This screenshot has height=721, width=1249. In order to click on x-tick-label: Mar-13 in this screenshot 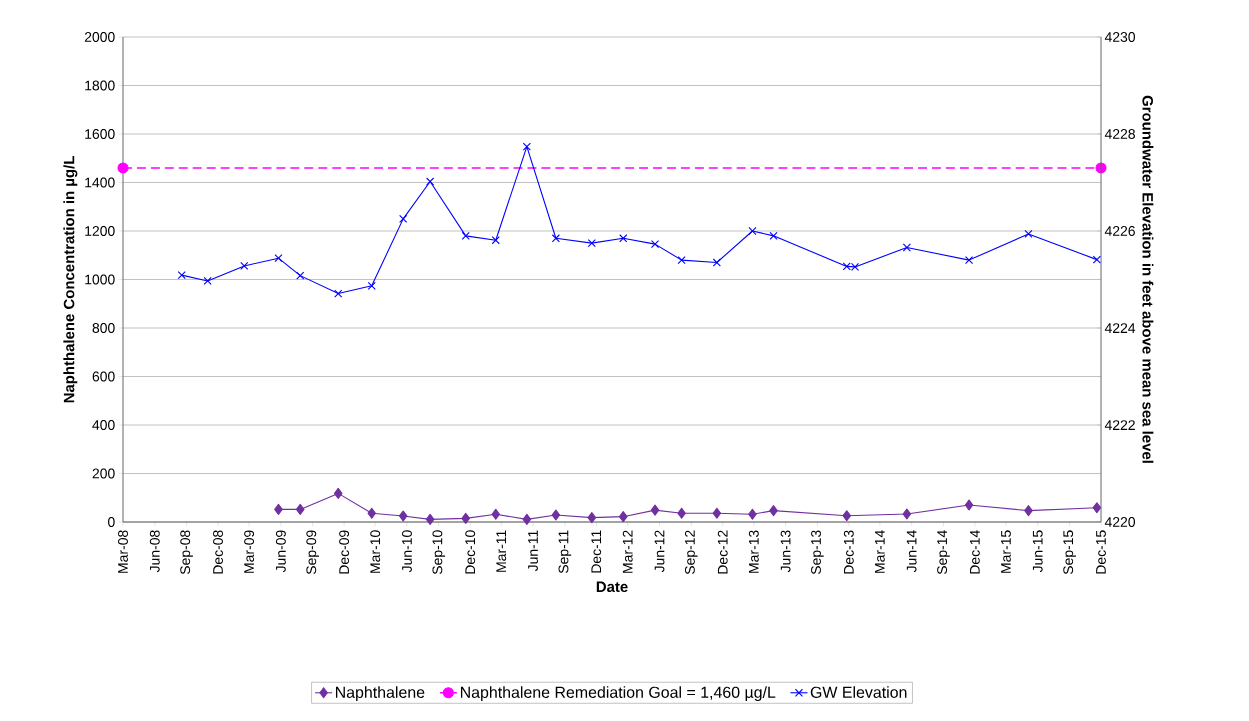, I will do `click(753, 551)`.